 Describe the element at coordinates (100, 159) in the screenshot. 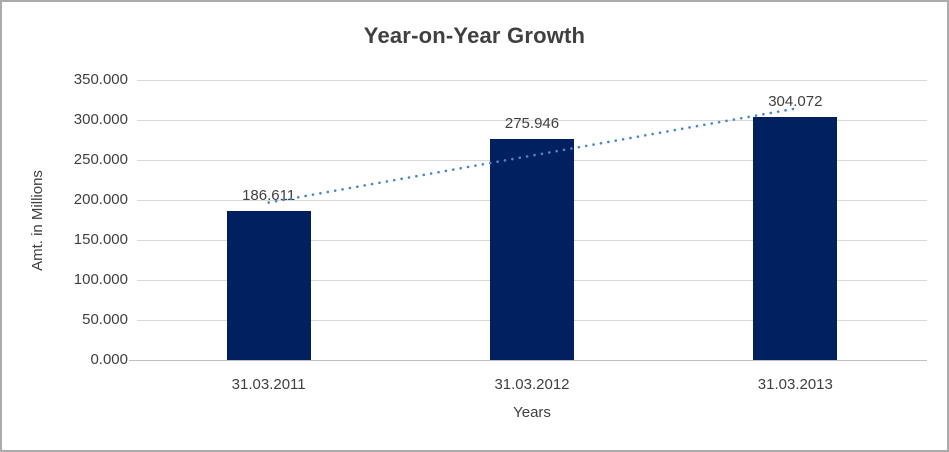

I see `y-tick-label: 250.000` at that location.